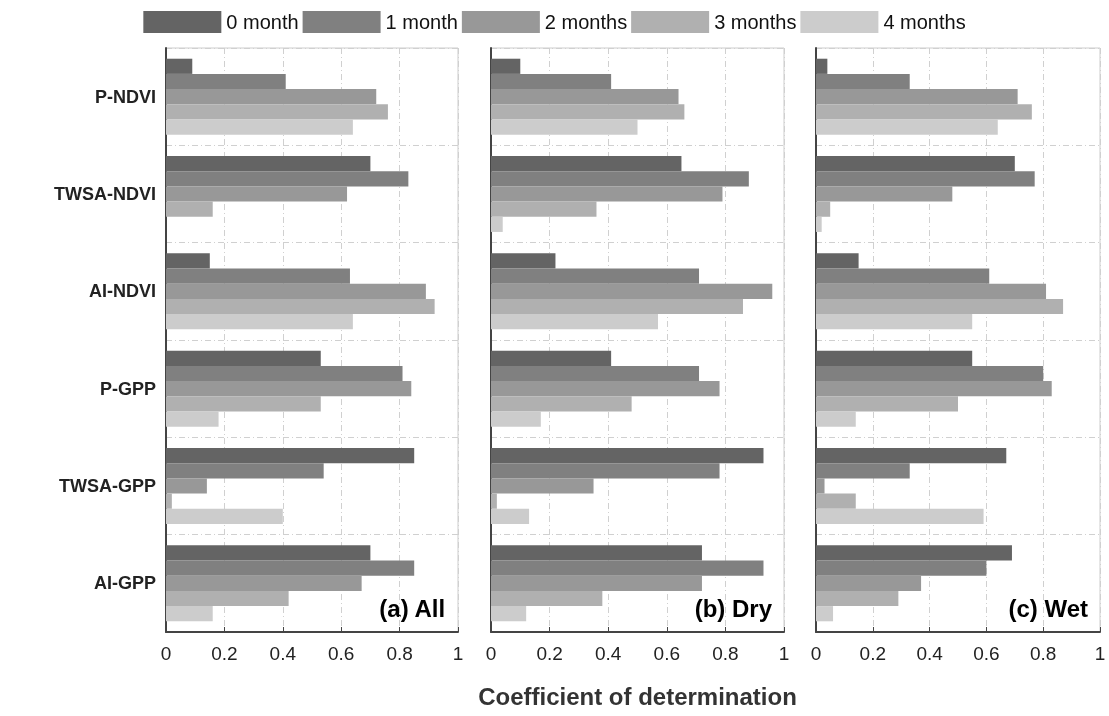 This screenshot has height=716, width=1109. What do you see at coordinates (924, 22) in the screenshot?
I see `legend-label: 4 months` at bounding box center [924, 22].